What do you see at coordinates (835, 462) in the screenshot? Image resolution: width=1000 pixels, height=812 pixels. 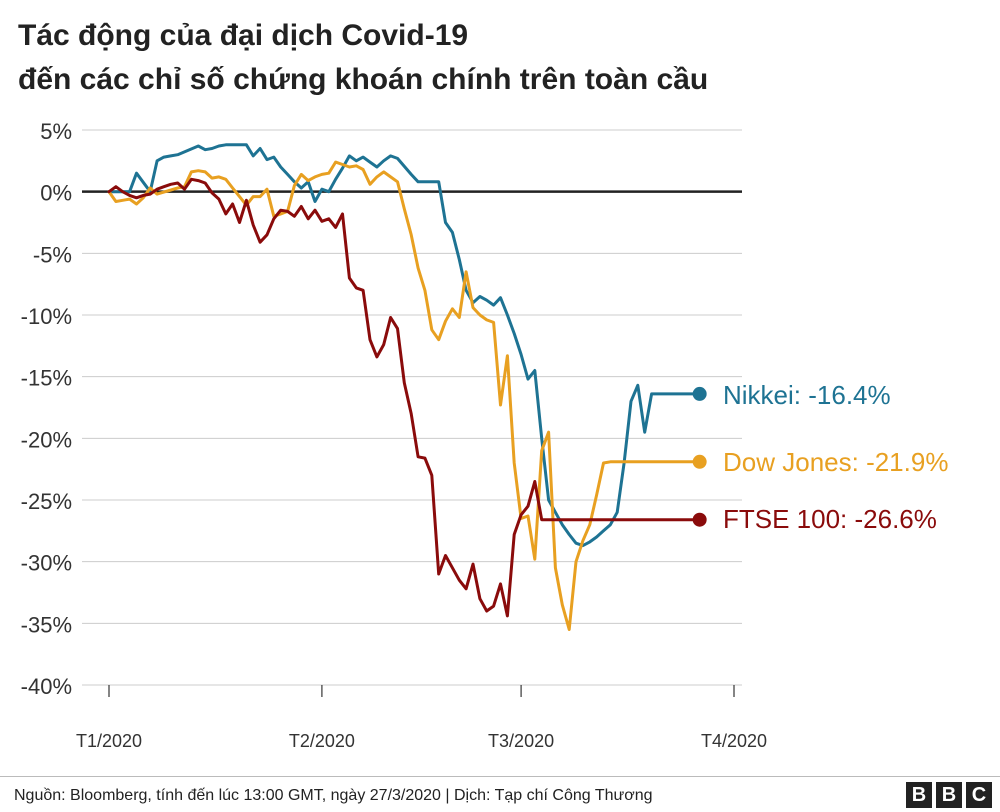 I see `series-end-label: Dow Jones: -21.9%` at bounding box center [835, 462].